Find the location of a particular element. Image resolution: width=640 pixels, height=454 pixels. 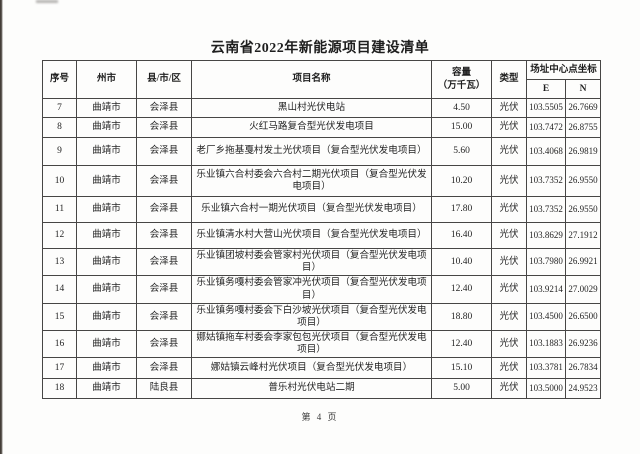

table-header: 序号 州市 县/市/区 项目名称 容量 （万千瓦） 类型 场址中心点坐标 E N is located at coordinates (322, 79).